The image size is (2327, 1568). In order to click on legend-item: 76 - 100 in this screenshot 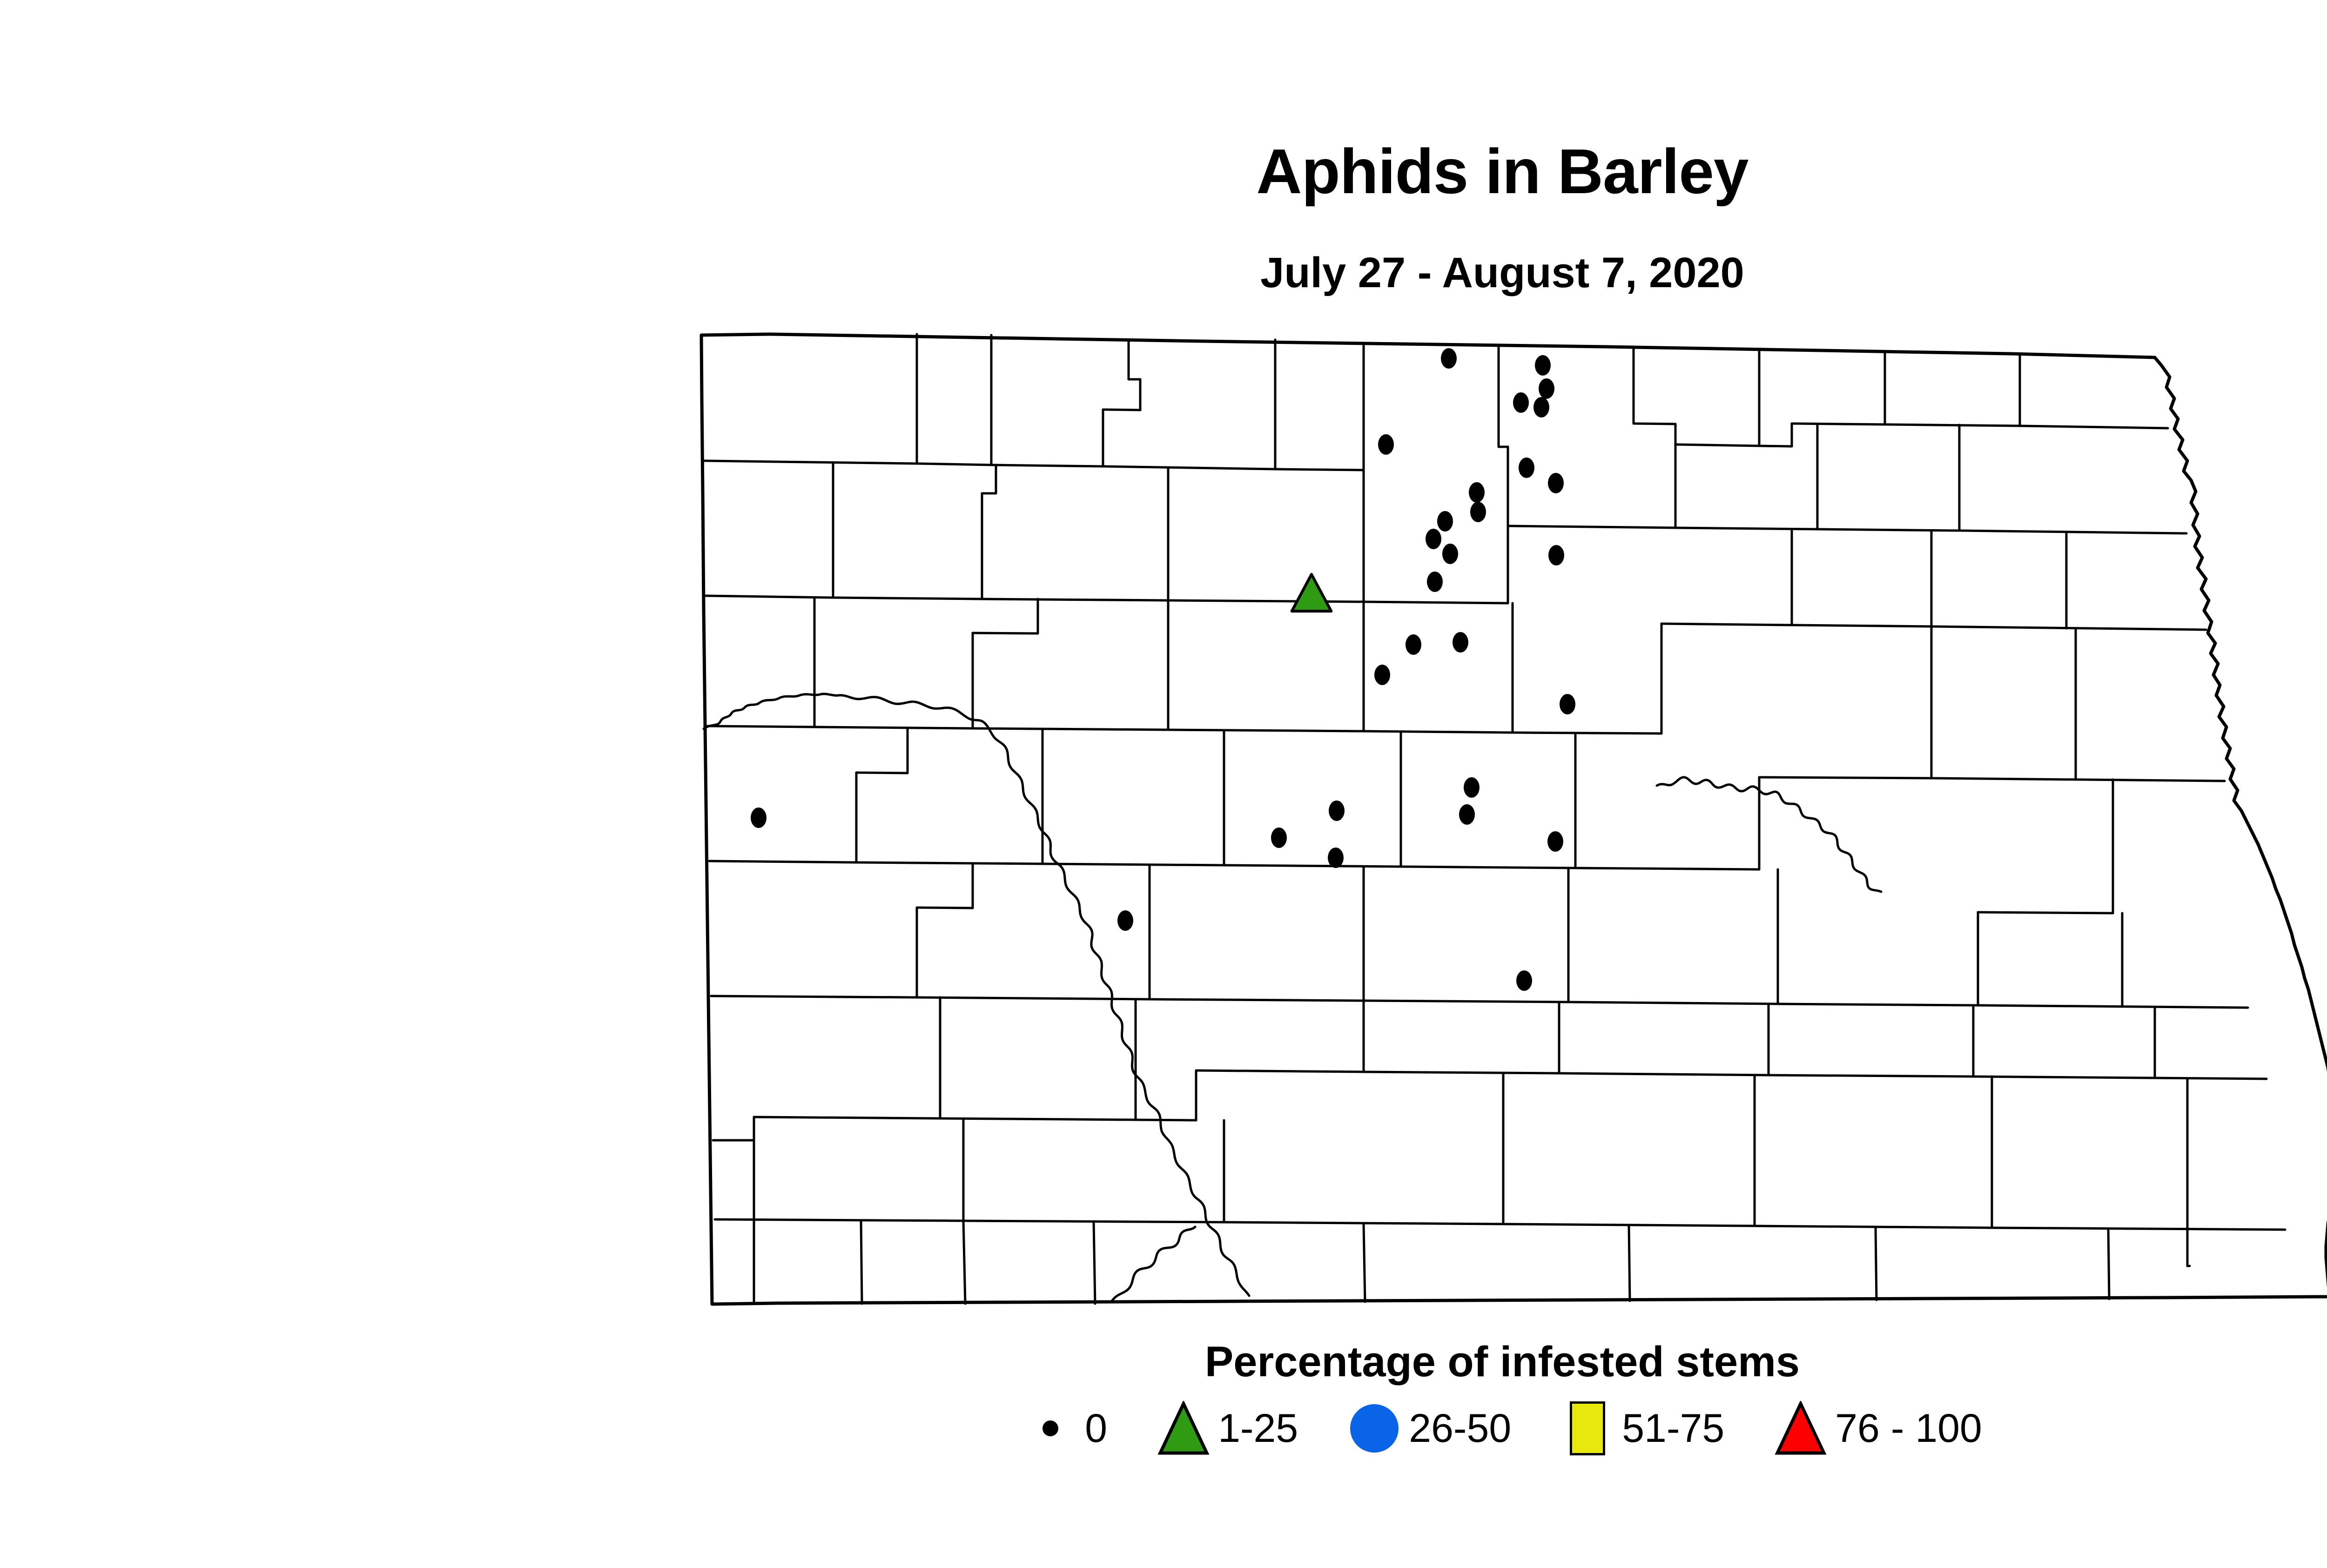, I will do `click(1877, 1428)`.